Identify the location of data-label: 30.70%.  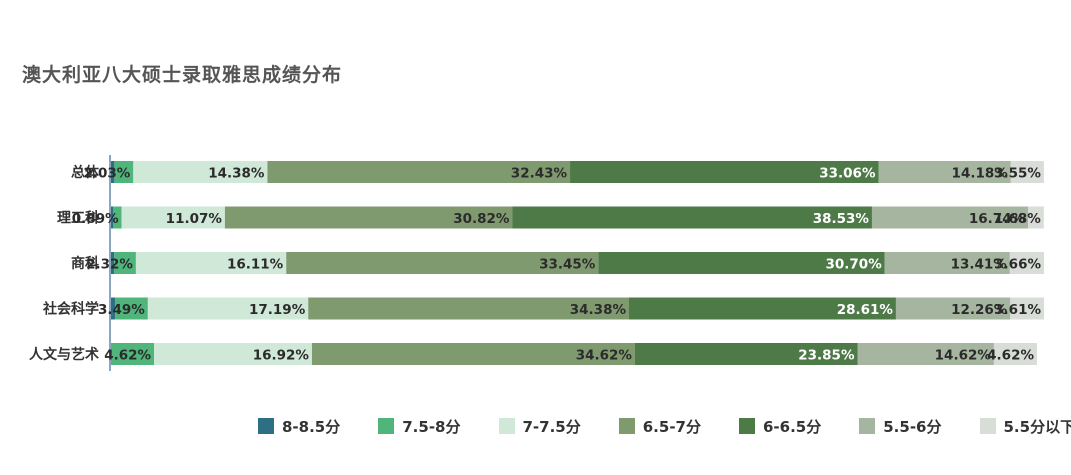
(854, 265).